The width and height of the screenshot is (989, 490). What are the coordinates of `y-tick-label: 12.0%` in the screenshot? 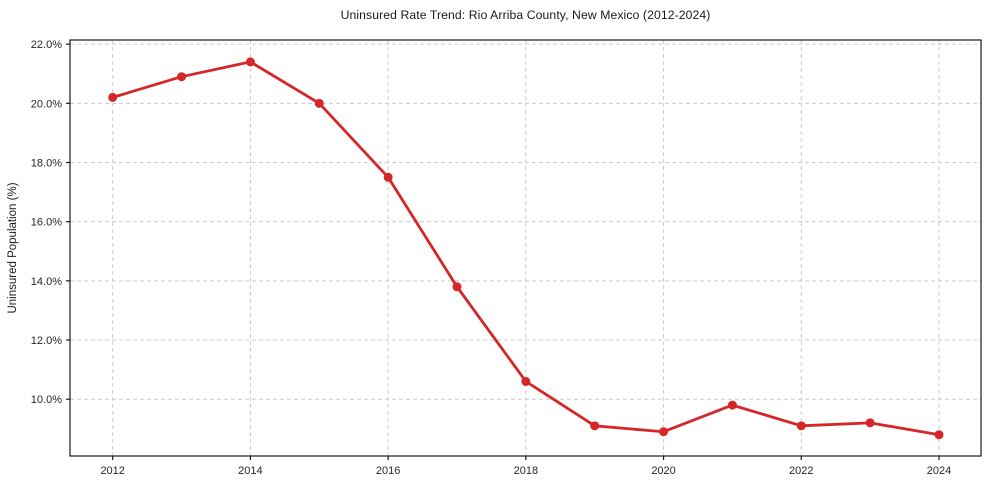 It's located at (46, 341).